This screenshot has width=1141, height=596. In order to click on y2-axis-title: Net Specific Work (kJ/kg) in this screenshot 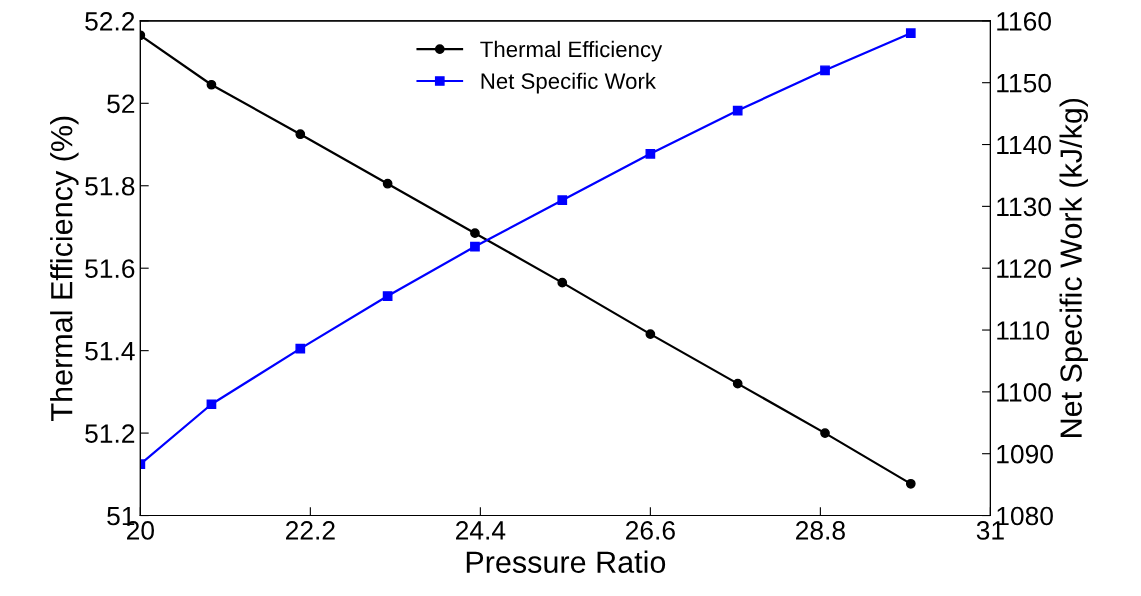, I will do `click(1073, 267)`.